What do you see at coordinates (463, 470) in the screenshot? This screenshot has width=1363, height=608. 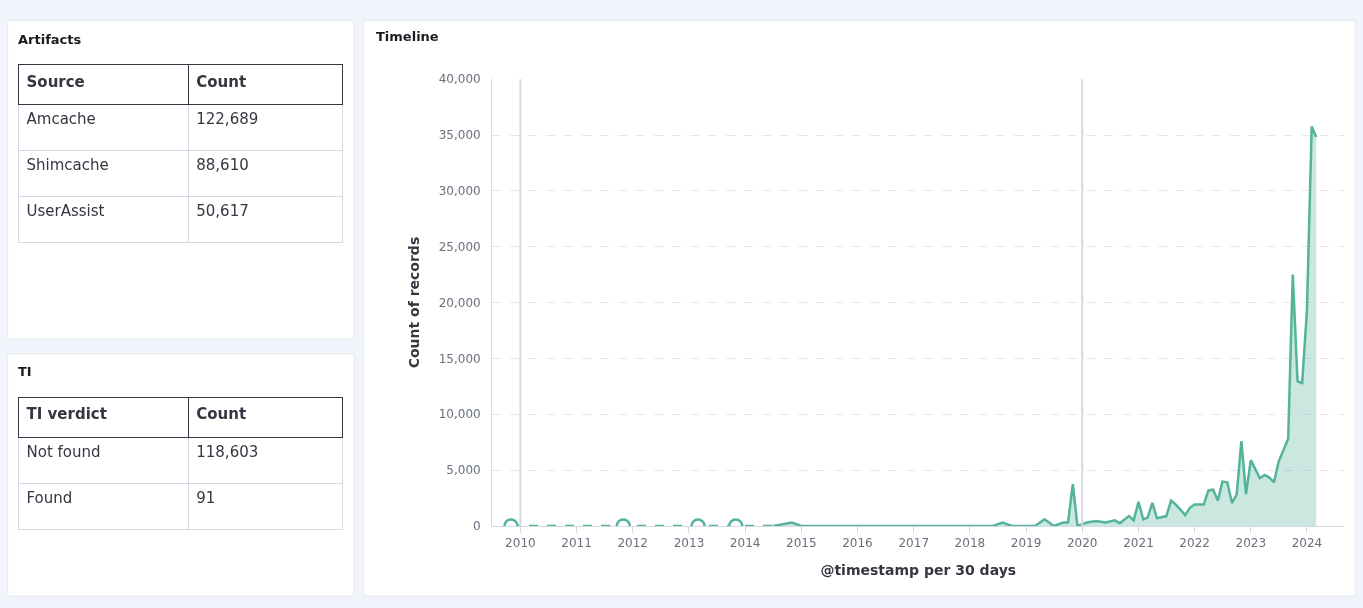 I see `y-tick-label: 5,000` at bounding box center [463, 470].